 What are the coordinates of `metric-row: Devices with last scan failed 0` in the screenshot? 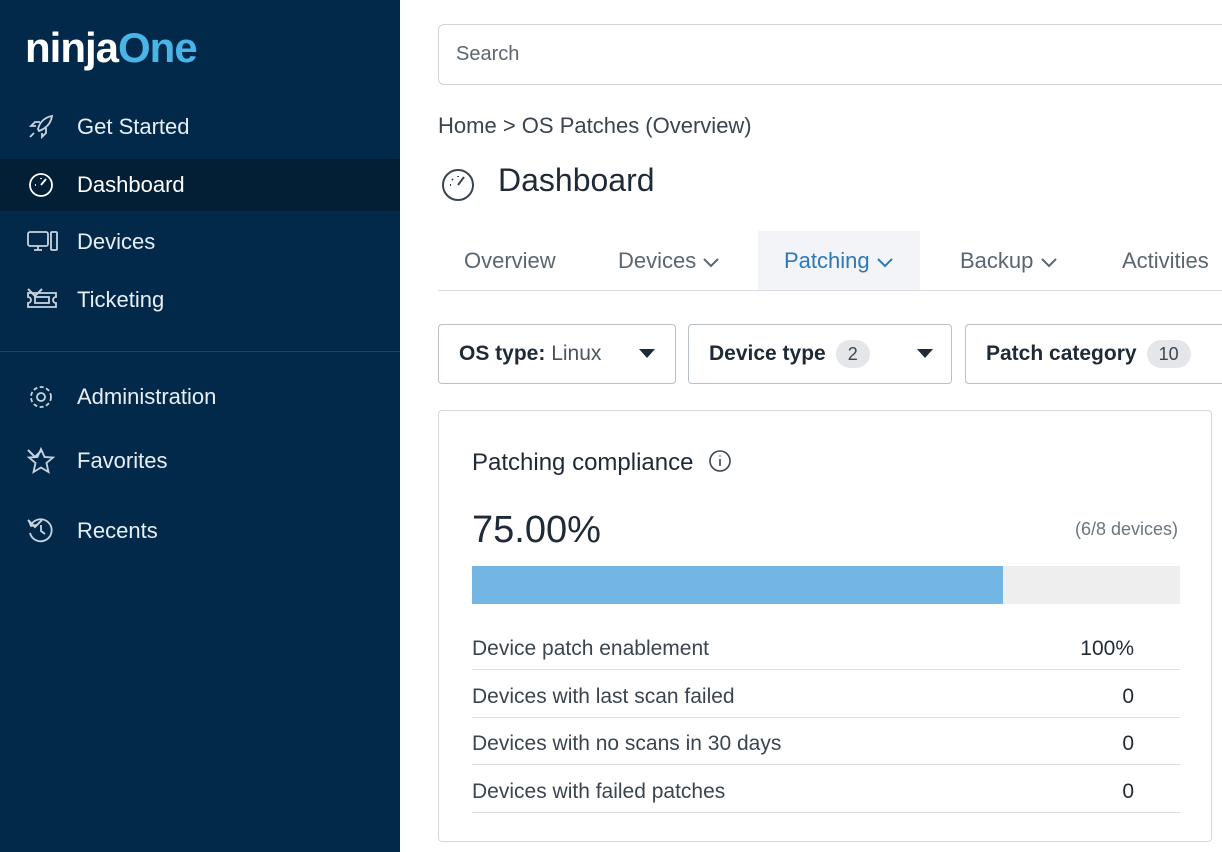 It's located at (826, 694).